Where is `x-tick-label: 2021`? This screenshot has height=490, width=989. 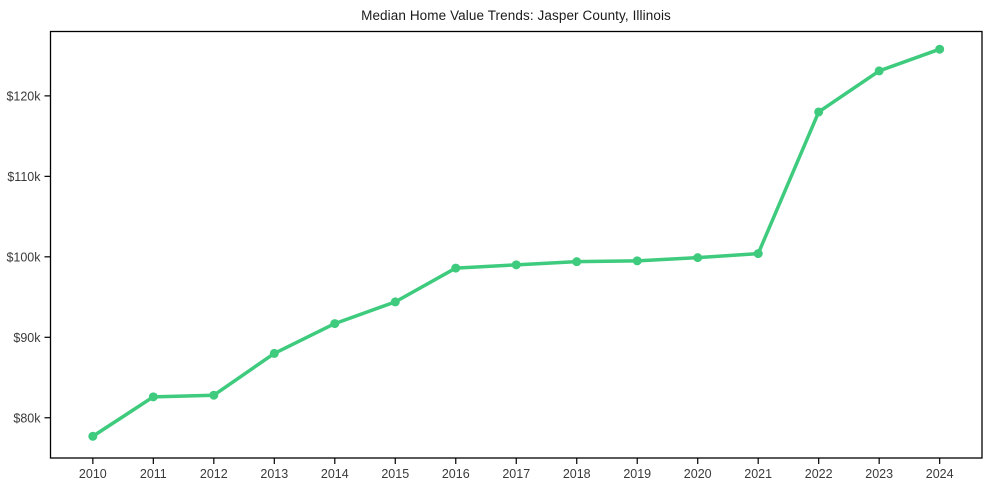 x-tick-label: 2021 is located at coordinates (758, 474).